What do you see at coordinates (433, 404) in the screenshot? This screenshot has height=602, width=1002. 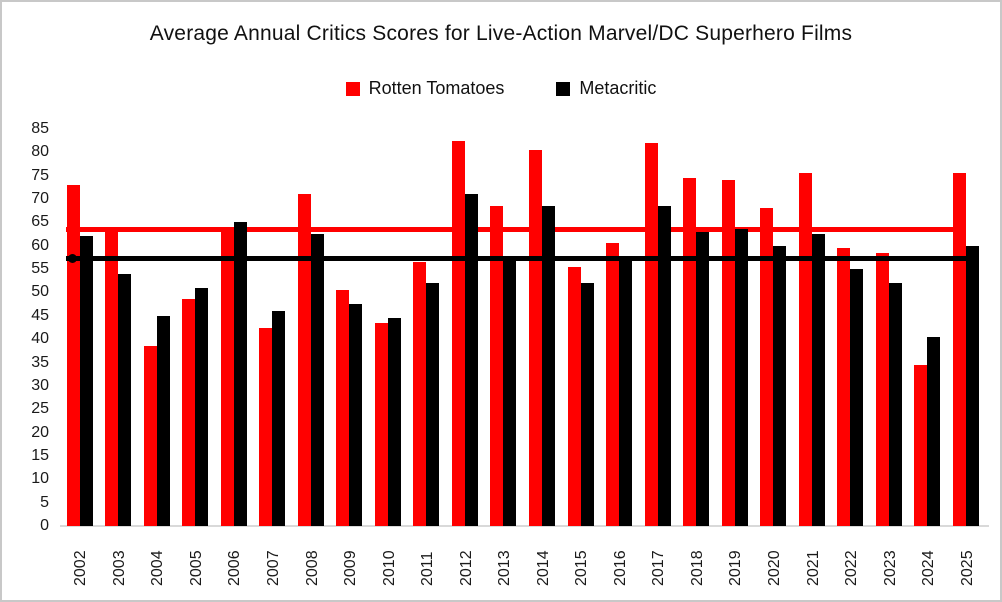 I see `bar-metacritic-2011` at bounding box center [433, 404].